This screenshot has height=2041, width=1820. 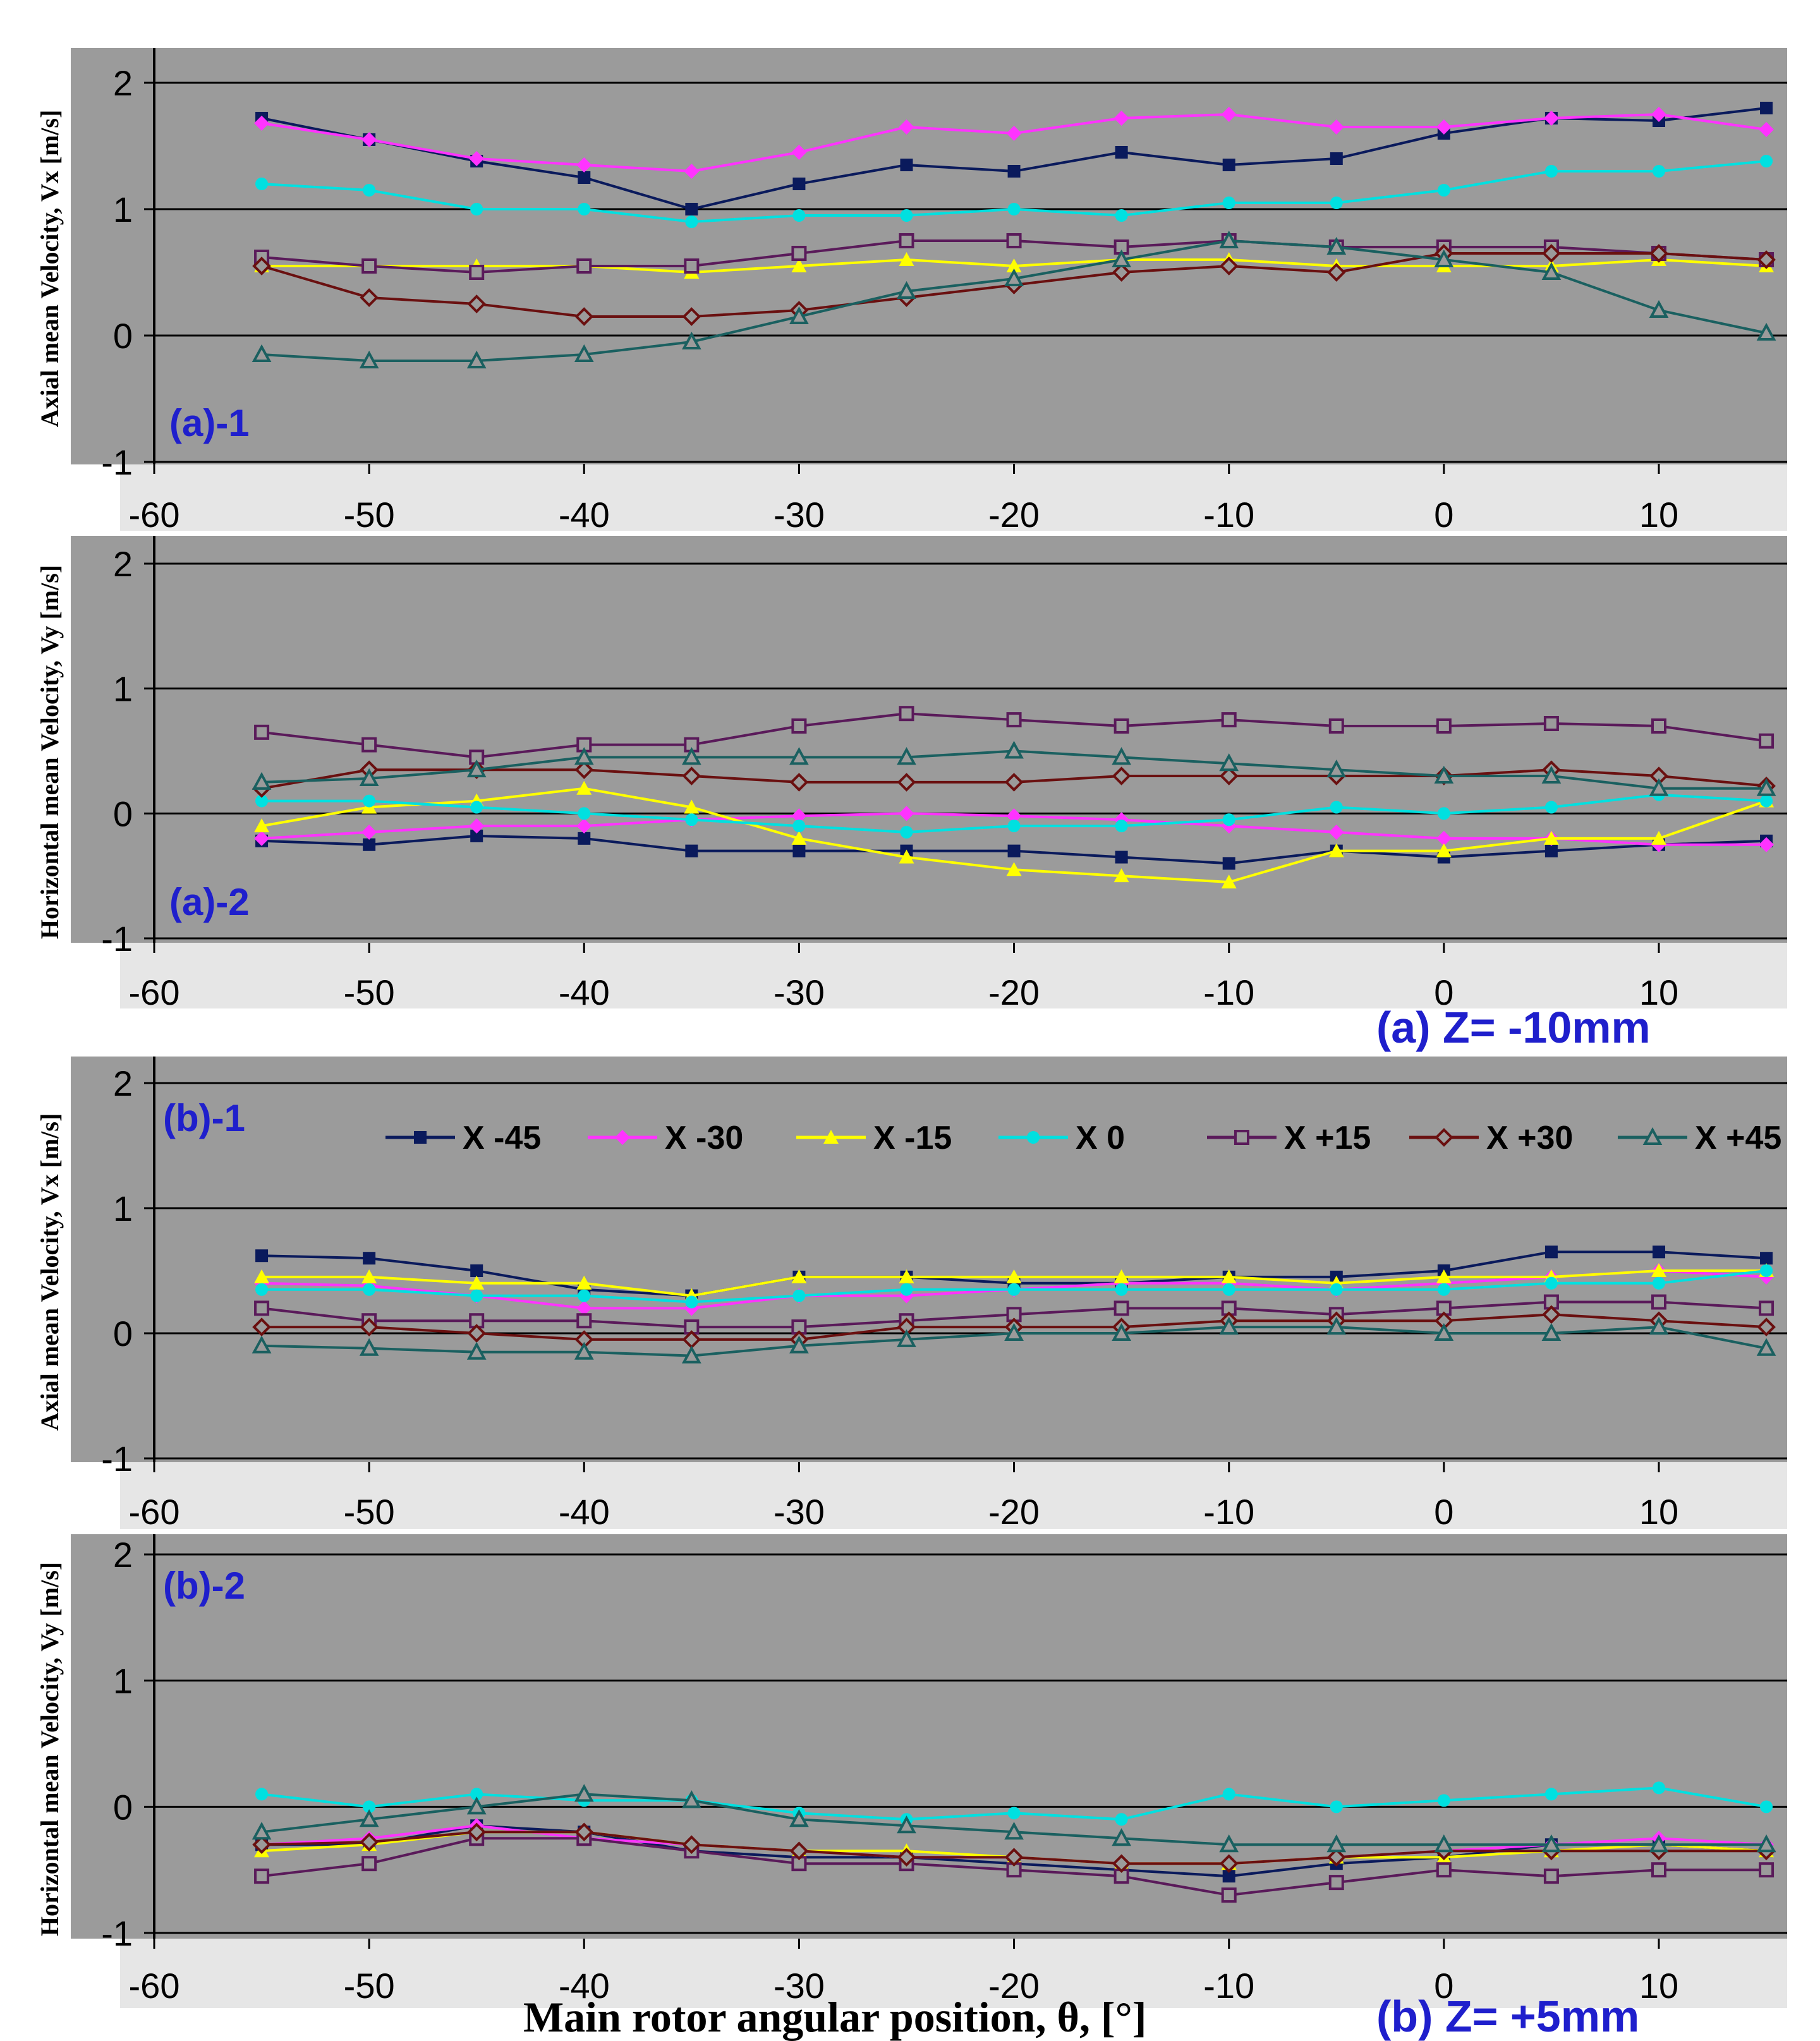 I want to click on caption-a: (a) Z= -10mm, so click(x=1513, y=1027).